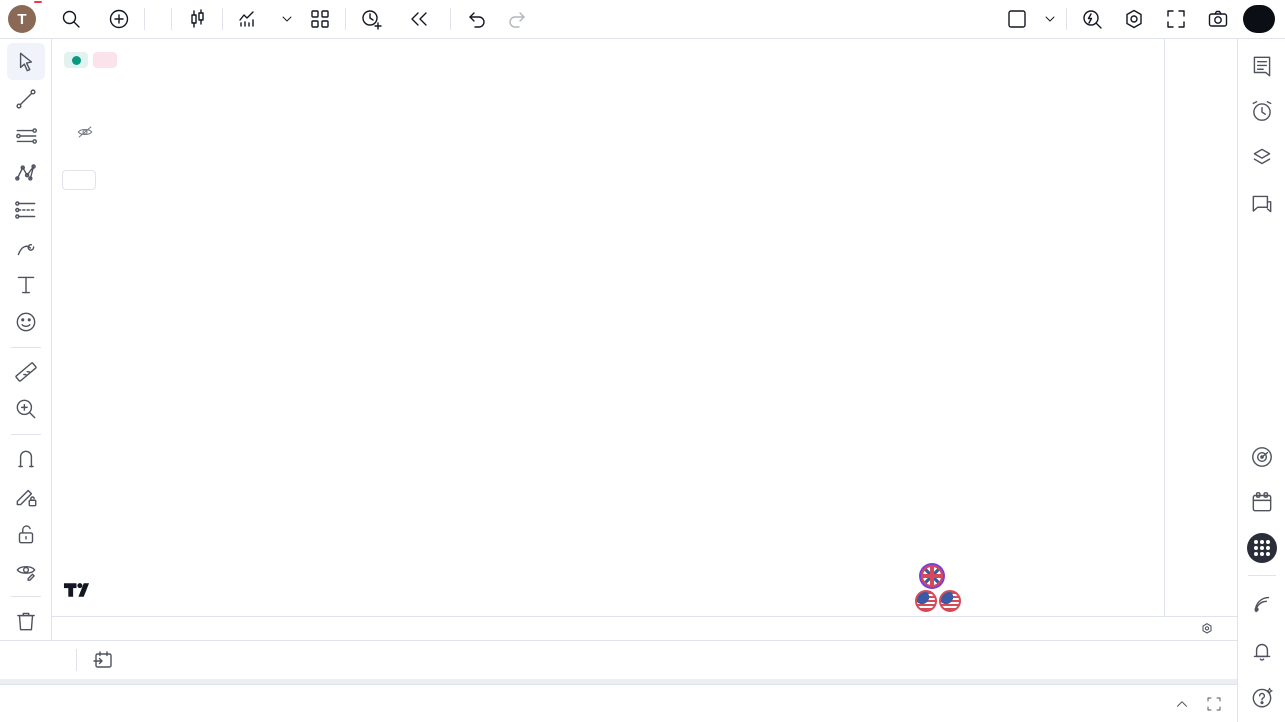  I want to click on object-tree-button, so click(1262, 157).